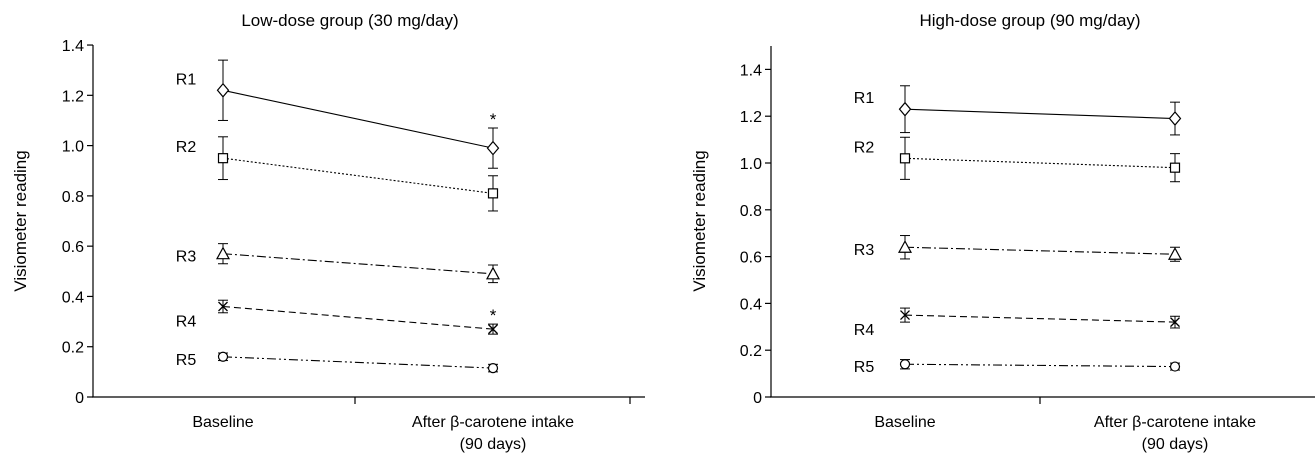 The width and height of the screenshot is (1315, 459). Describe the element at coordinates (349, 20) in the screenshot. I see `chart-title: Low-dose group (30 mg/day)` at that location.